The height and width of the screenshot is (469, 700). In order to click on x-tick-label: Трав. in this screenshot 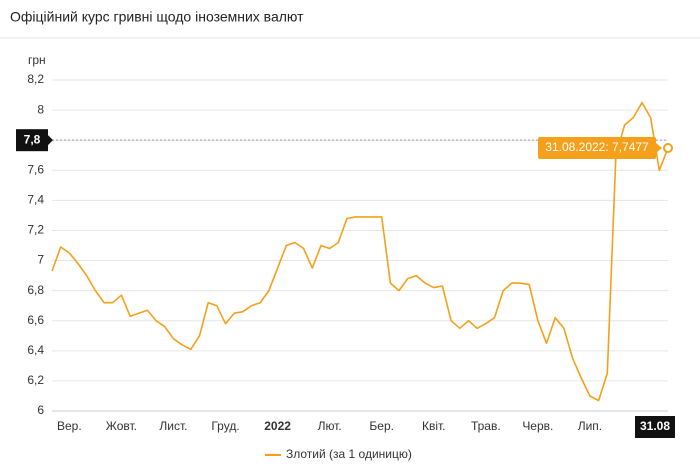, I will do `click(486, 426)`.